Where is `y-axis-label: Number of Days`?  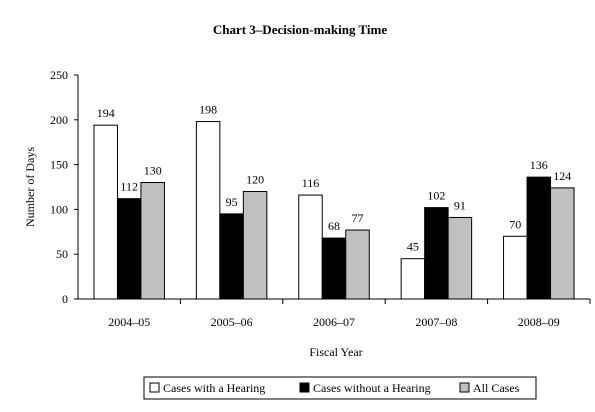
y-axis-label: Number of Days is located at coordinates (30, 187).